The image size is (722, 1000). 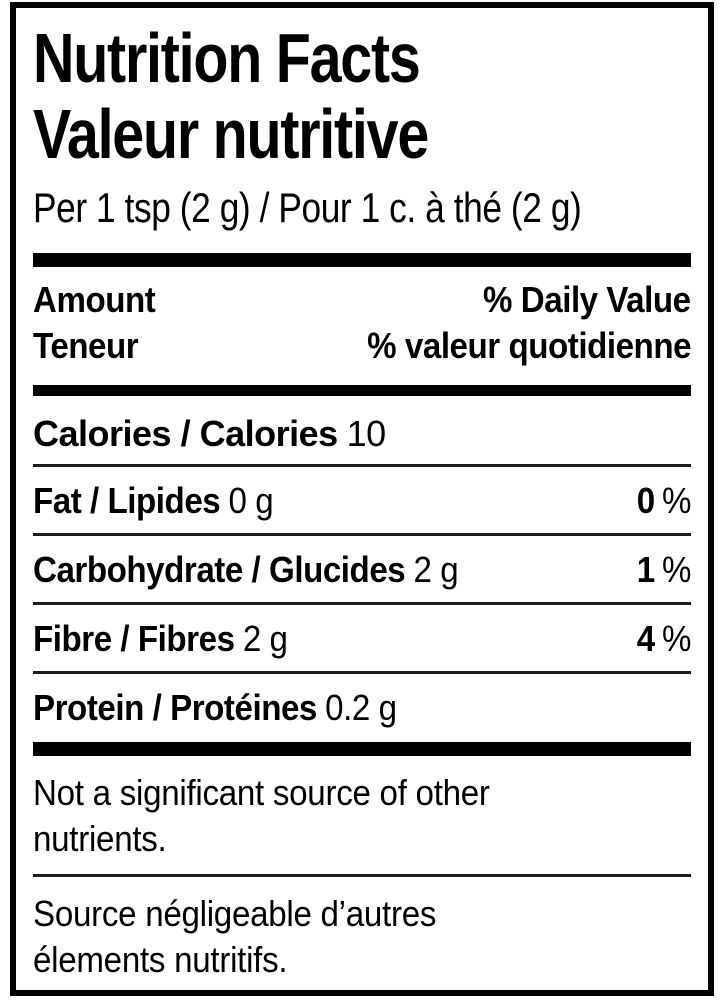 I want to click on calories-text: Calories / Calories 10, so click(x=209, y=434).